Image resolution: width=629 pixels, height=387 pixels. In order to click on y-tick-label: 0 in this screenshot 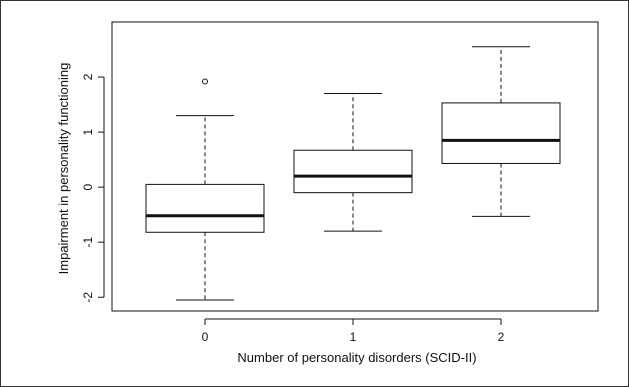, I will do `click(88, 186)`.